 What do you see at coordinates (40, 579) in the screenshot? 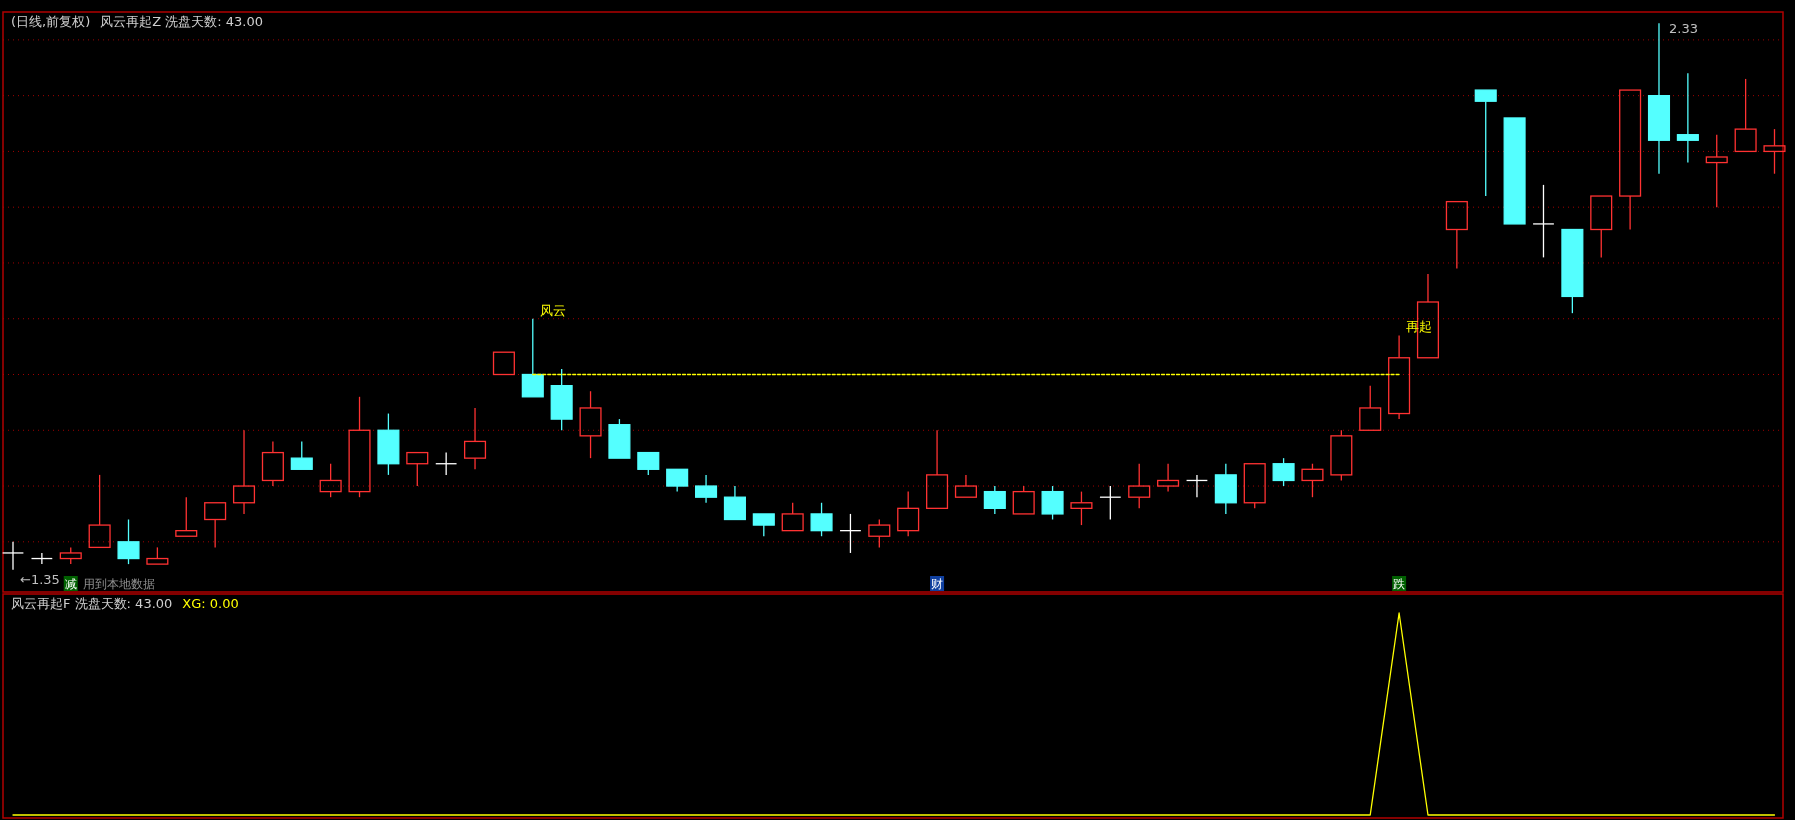
I see `annotation: ←1.35` at bounding box center [40, 579].